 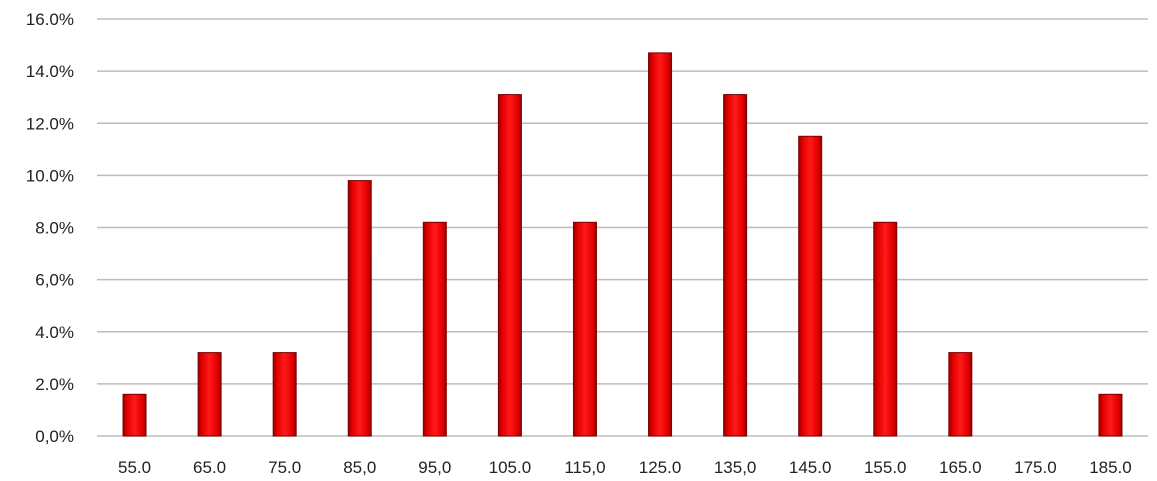 What do you see at coordinates (1110, 467) in the screenshot?
I see `x-tick-label: 185.0` at bounding box center [1110, 467].